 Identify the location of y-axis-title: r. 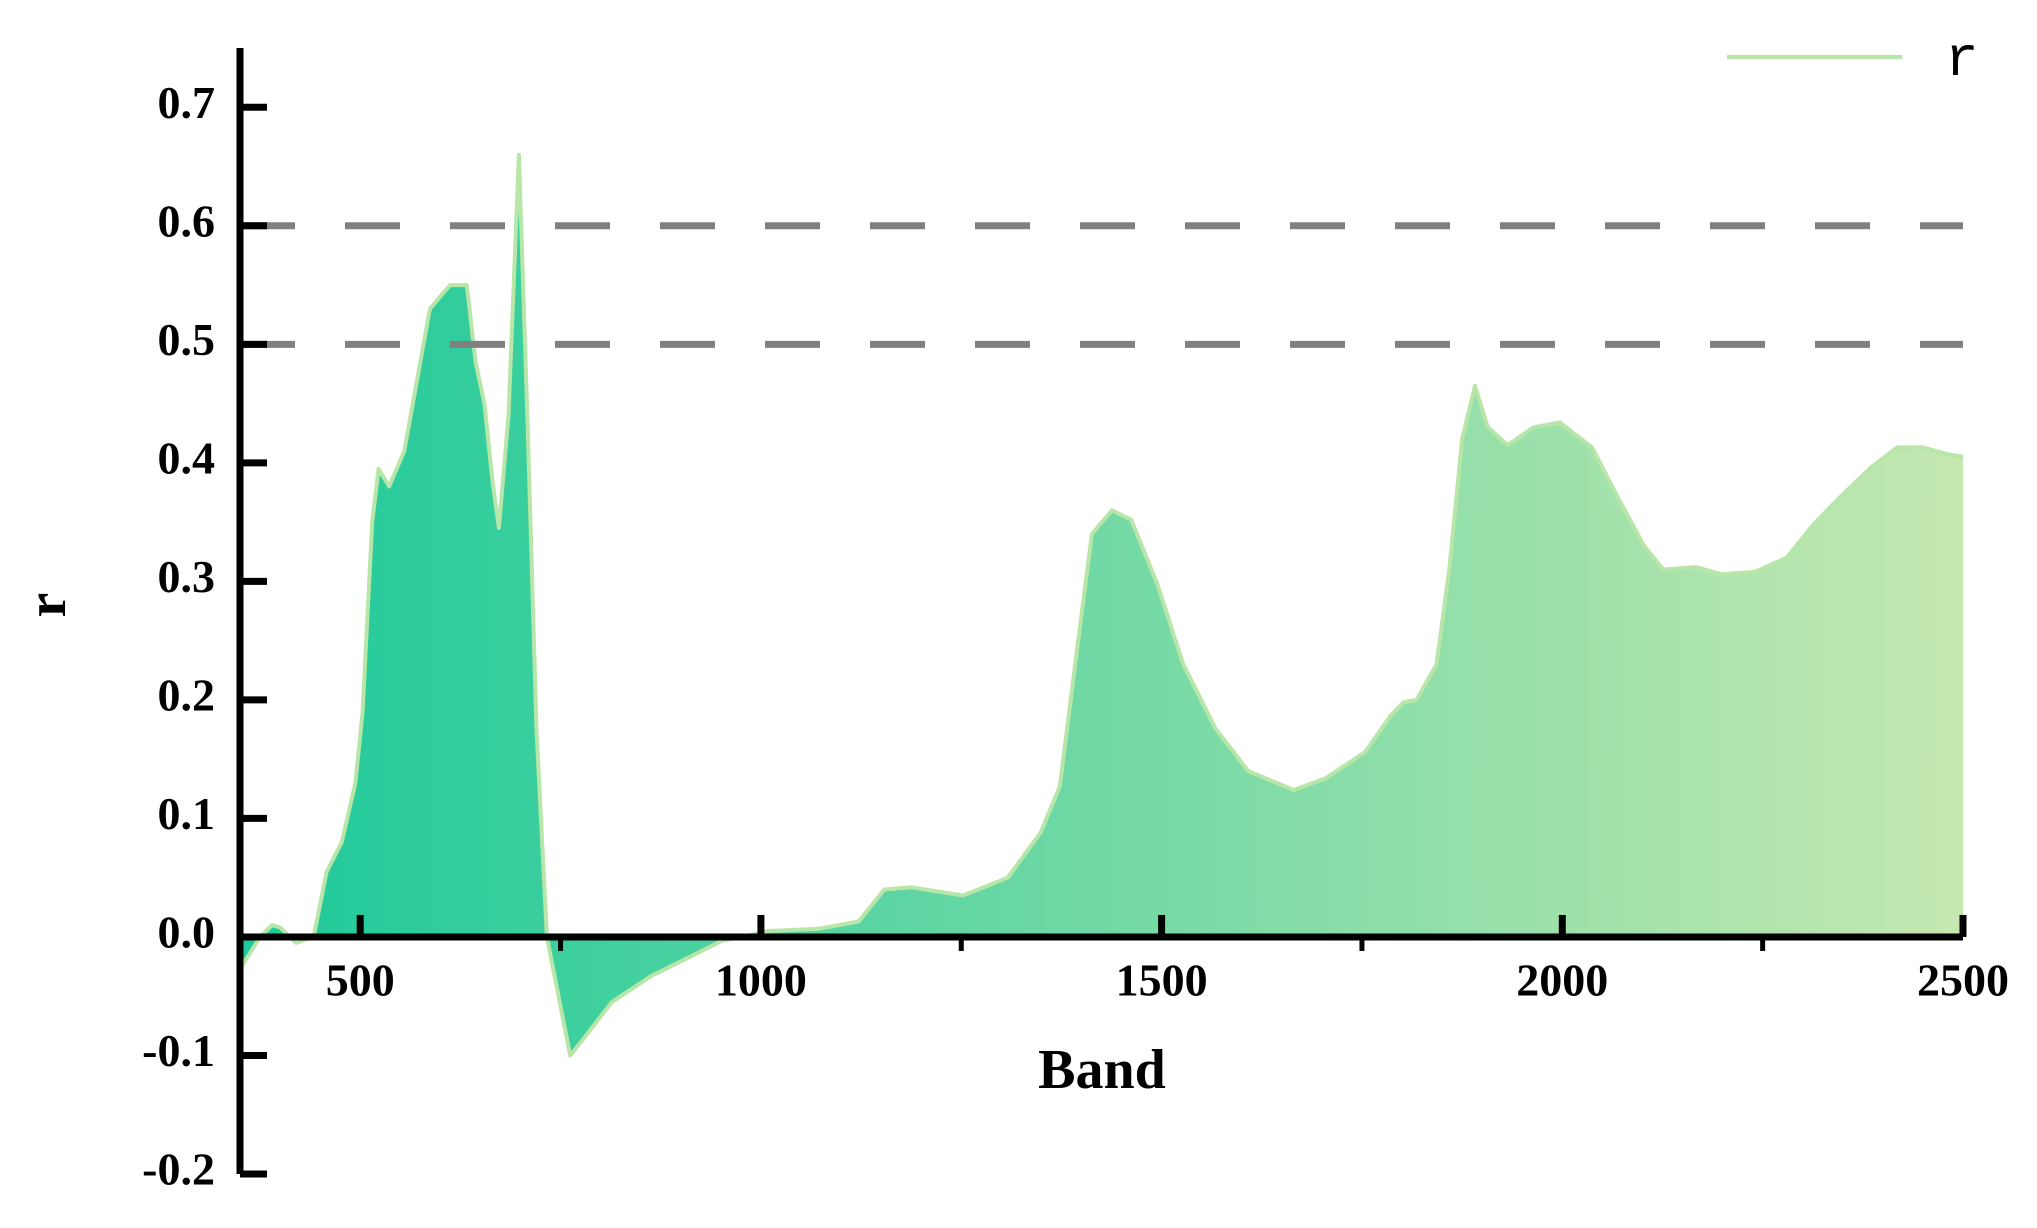
(47, 605).